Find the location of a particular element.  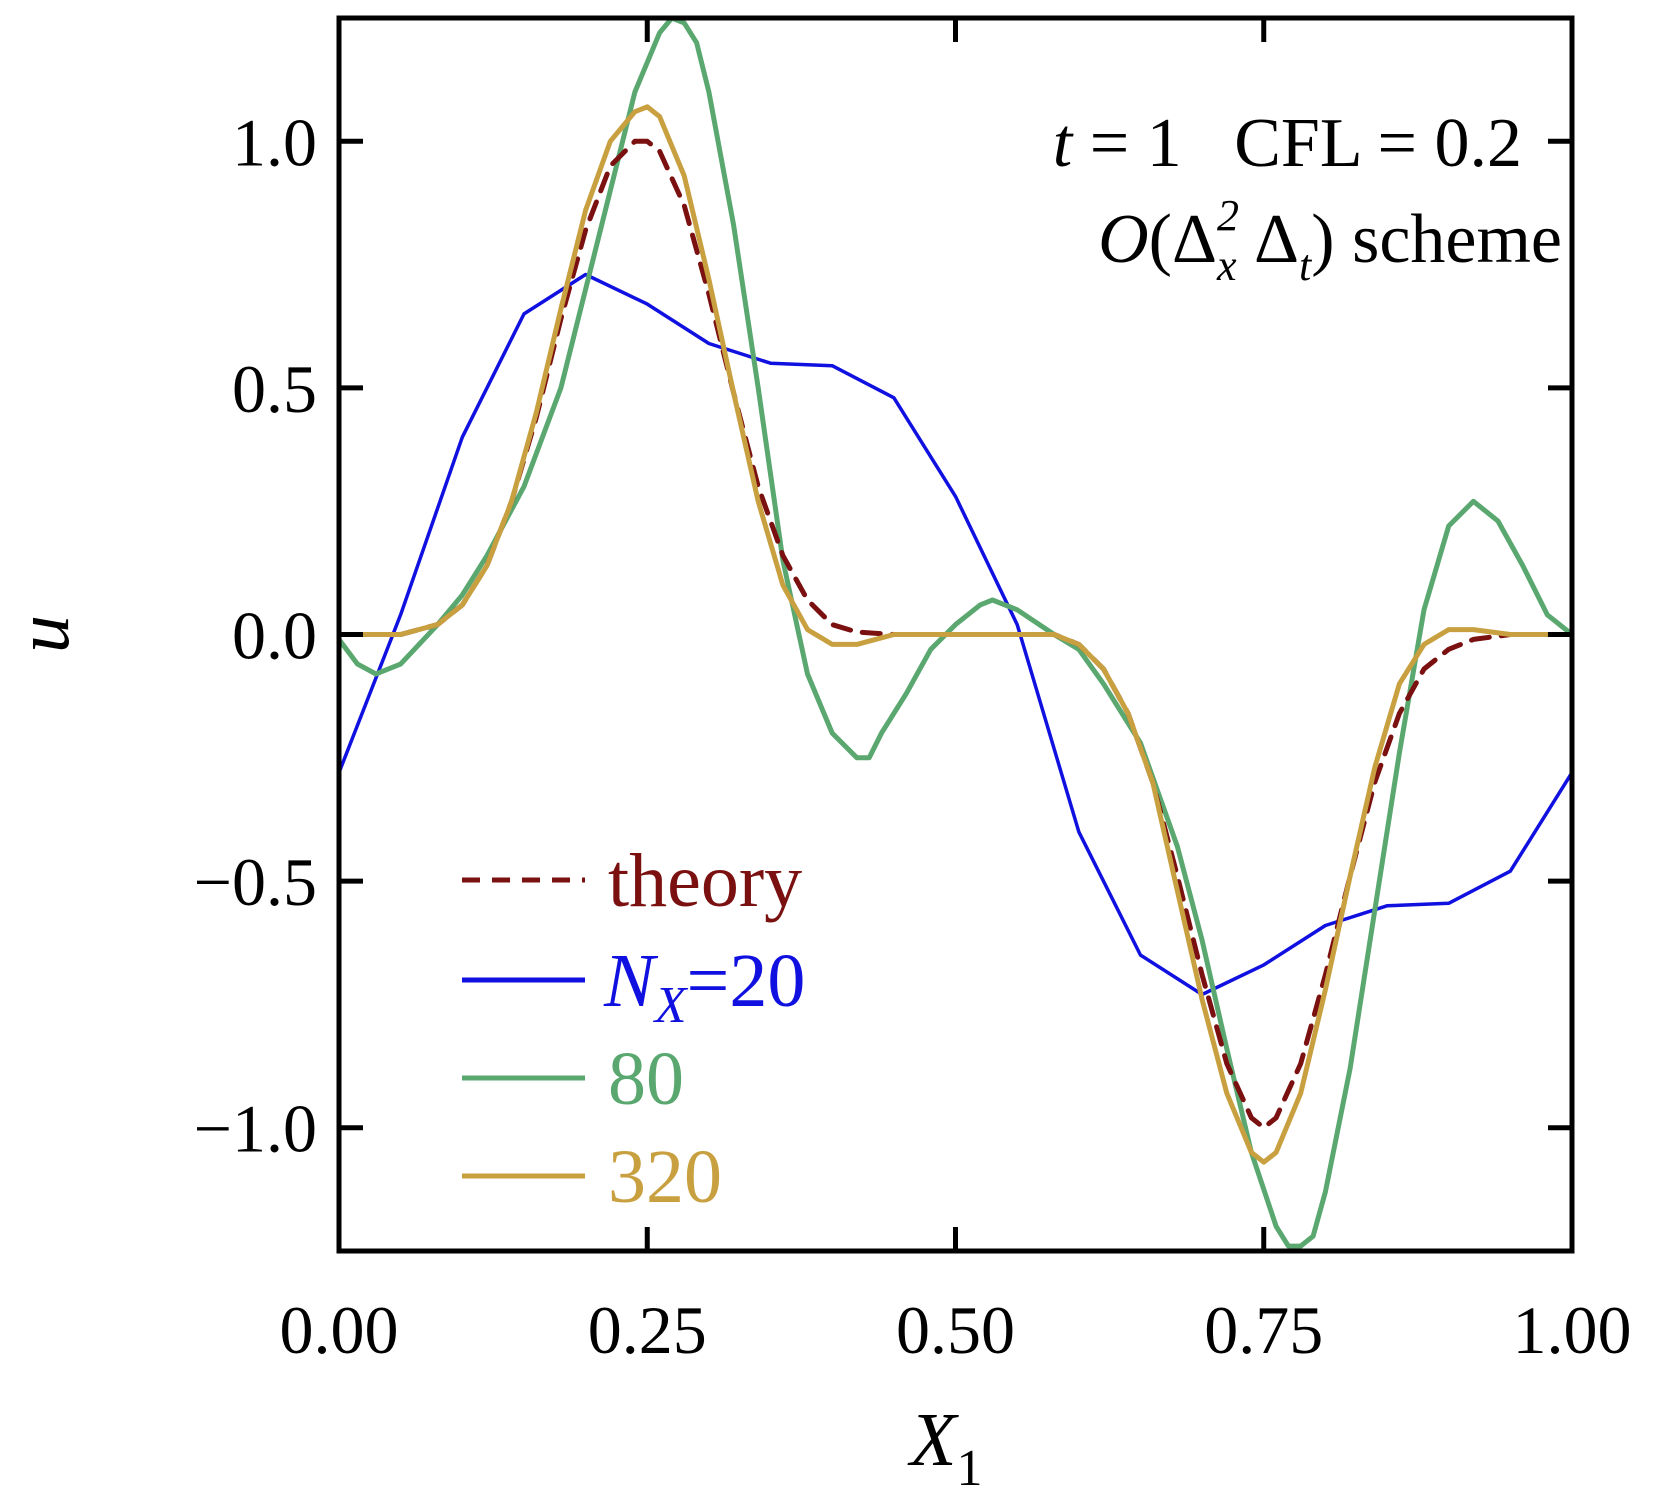

x-tick-label: 0.25 is located at coordinates (647, 1330).